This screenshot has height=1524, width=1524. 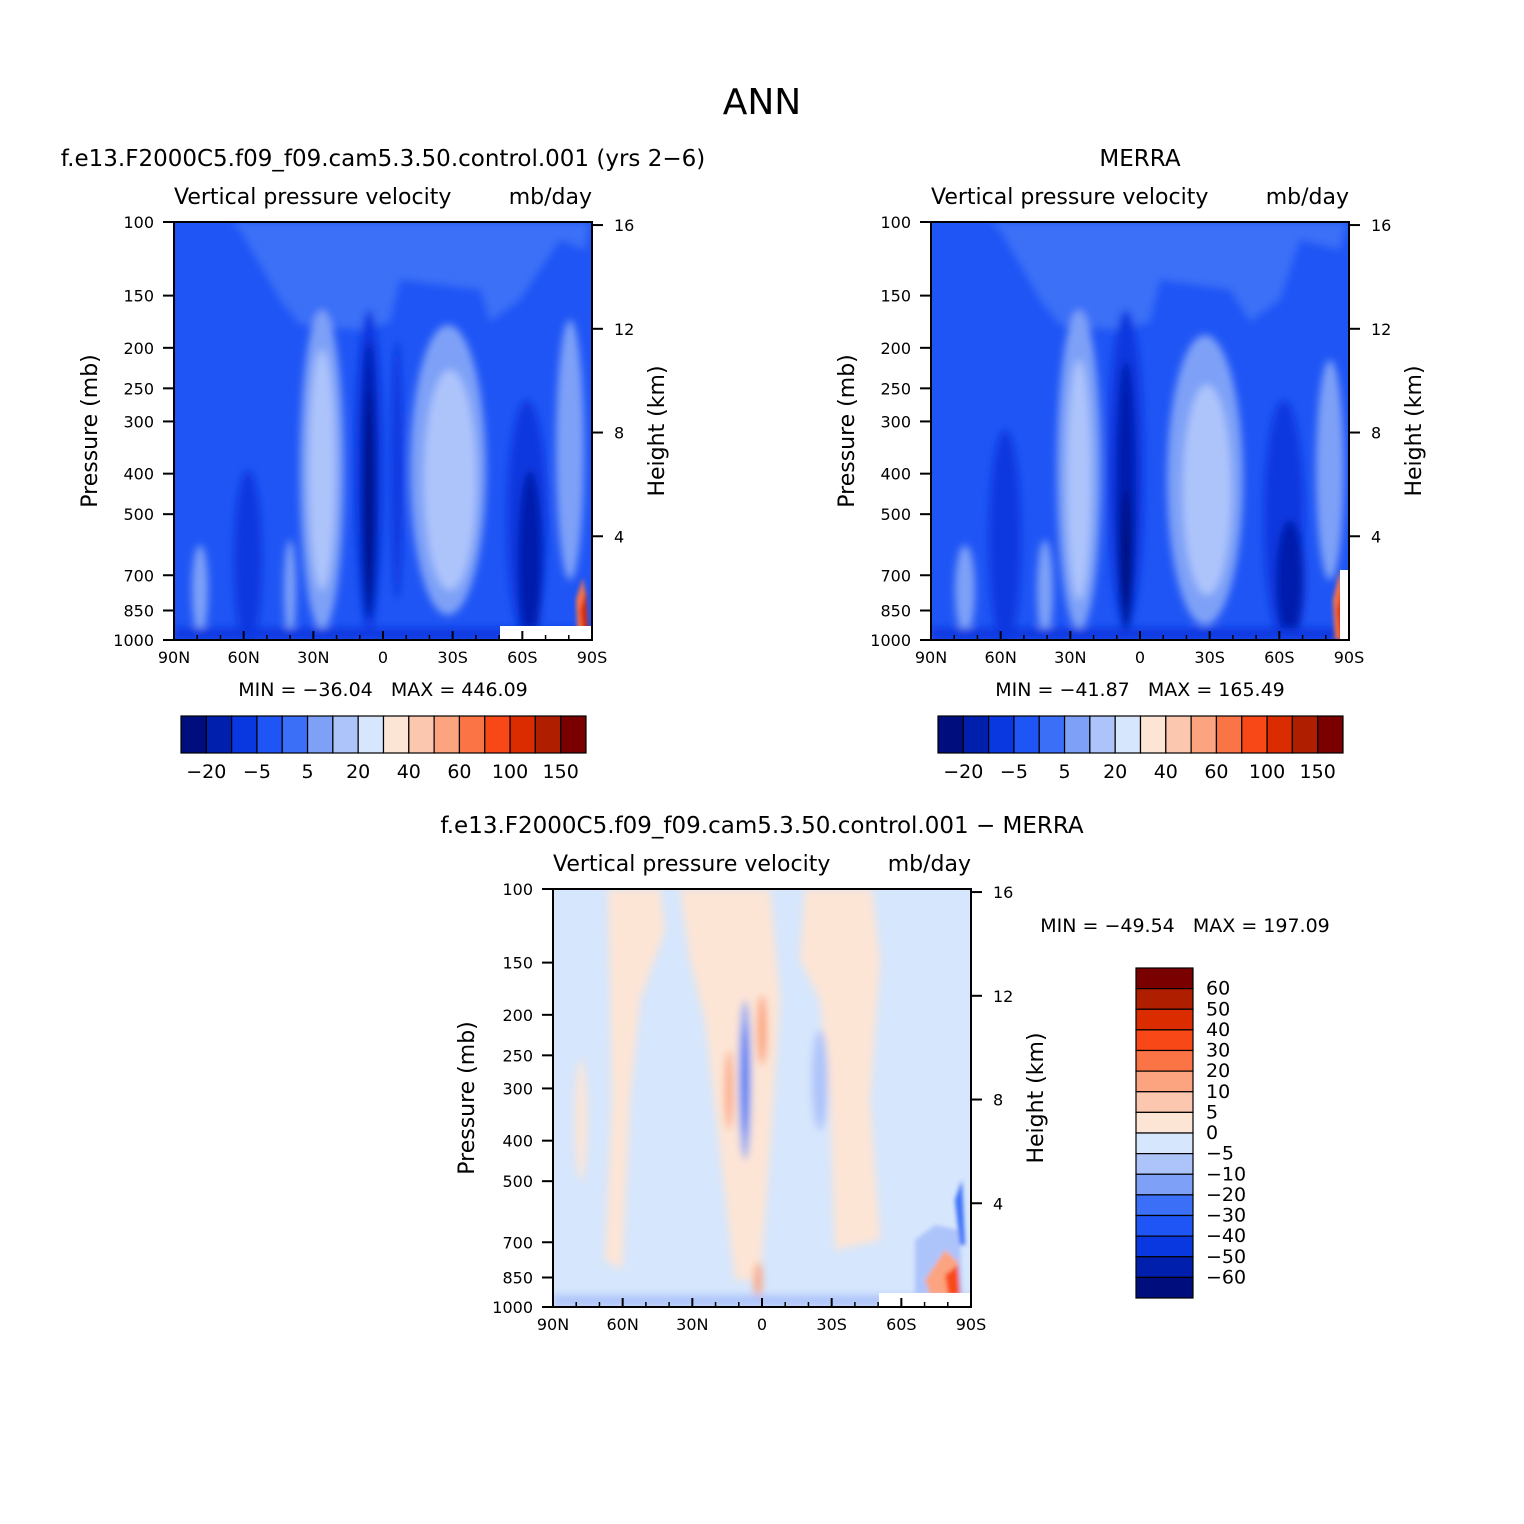 I want to click on panel-diff-ylabel: Pressure (mb), so click(x=467, y=1098).